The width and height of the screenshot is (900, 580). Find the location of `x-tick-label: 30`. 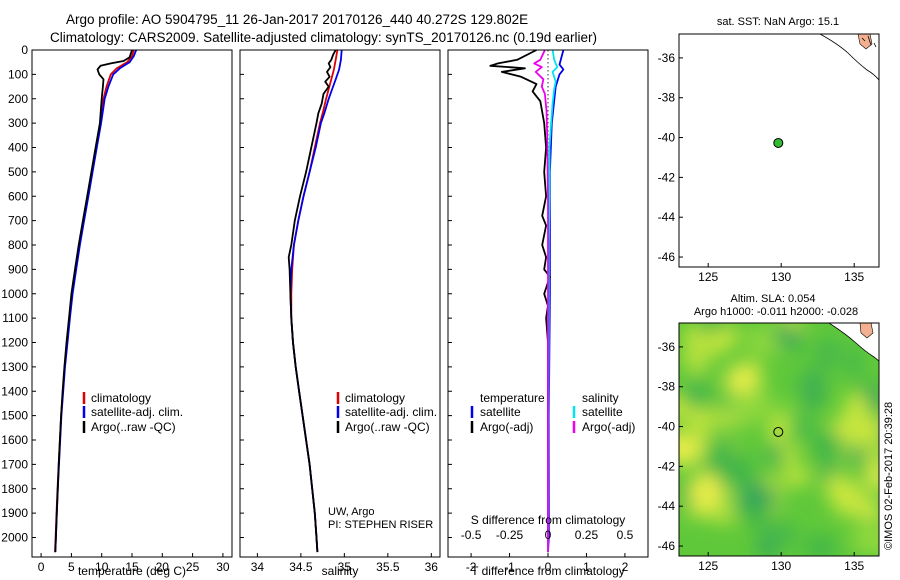

x-tick-label: 30 is located at coordinates (223, 567).